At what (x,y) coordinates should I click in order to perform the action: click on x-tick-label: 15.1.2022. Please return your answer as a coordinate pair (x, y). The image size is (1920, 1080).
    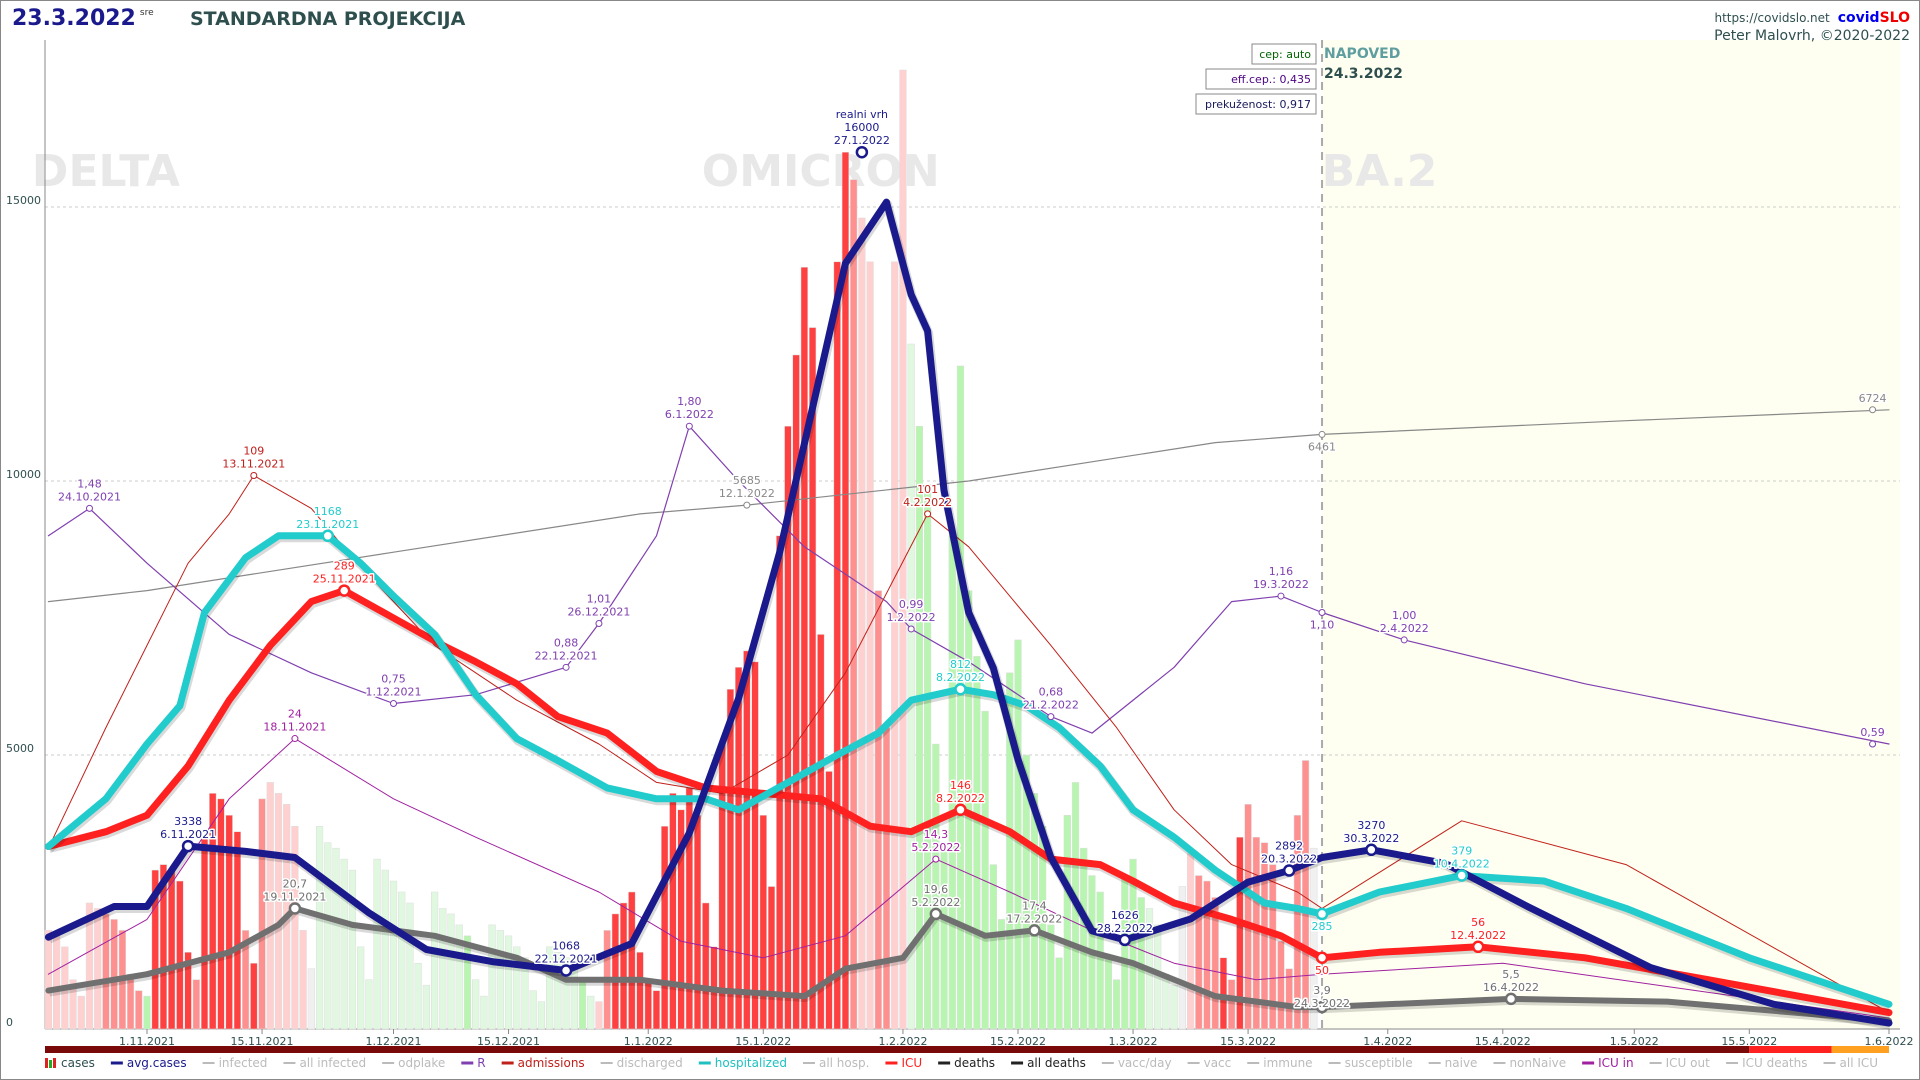
    Looking at the image, I should click on (763, 1041).